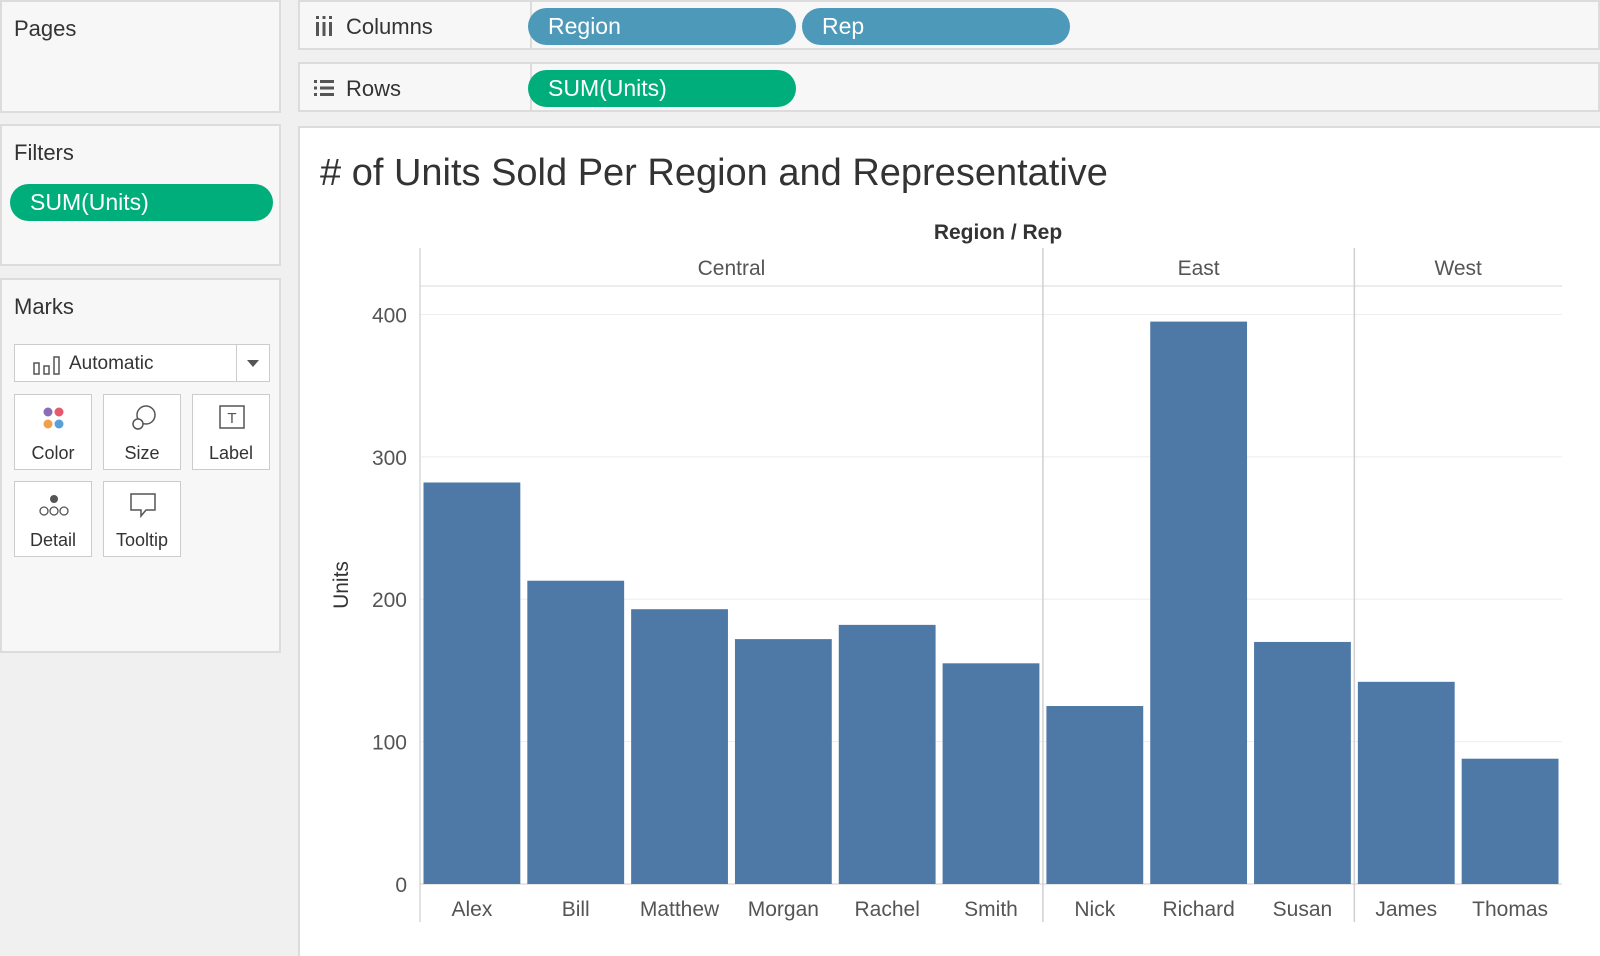 The width and height of the screenshot is (1600, 956). What do you see at coordinates (1303, 909) in the screenshot?
I see `x-tick-label: Susan` at bounding box center [1303, 909].